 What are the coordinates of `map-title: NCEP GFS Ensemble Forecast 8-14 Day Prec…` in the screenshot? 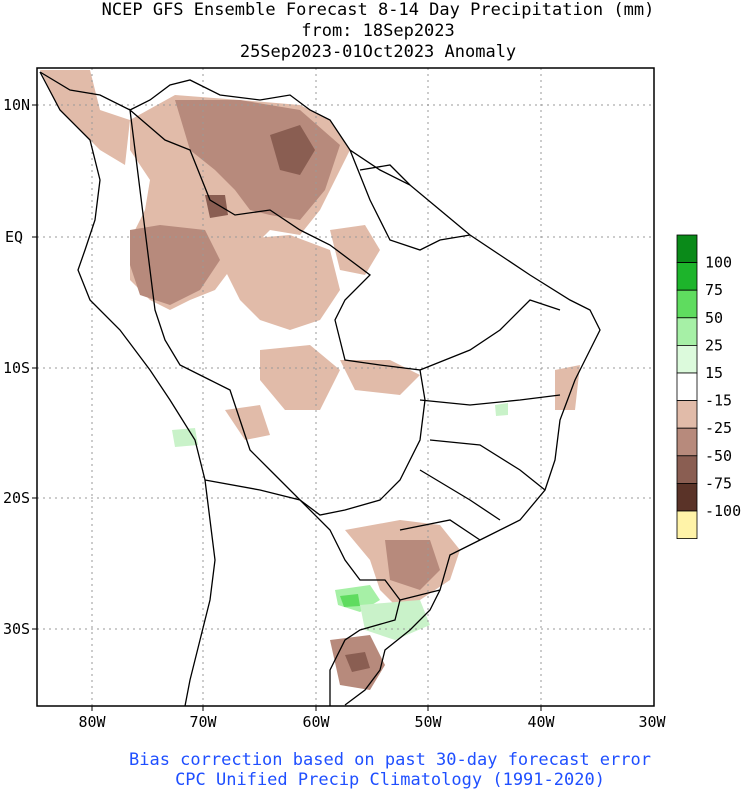 It's located at (378, 10).